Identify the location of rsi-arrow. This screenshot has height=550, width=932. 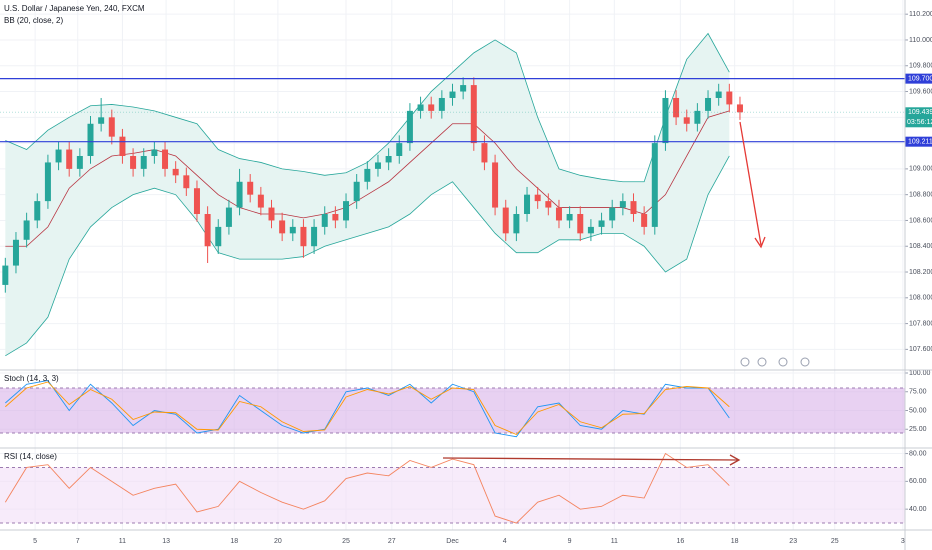
(591, 460).